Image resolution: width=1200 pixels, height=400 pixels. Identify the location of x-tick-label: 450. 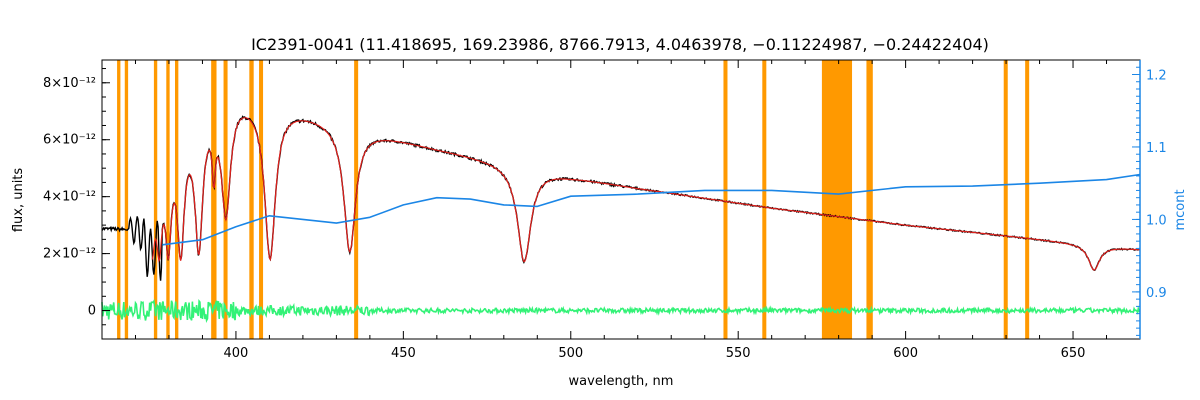
(403, 353).